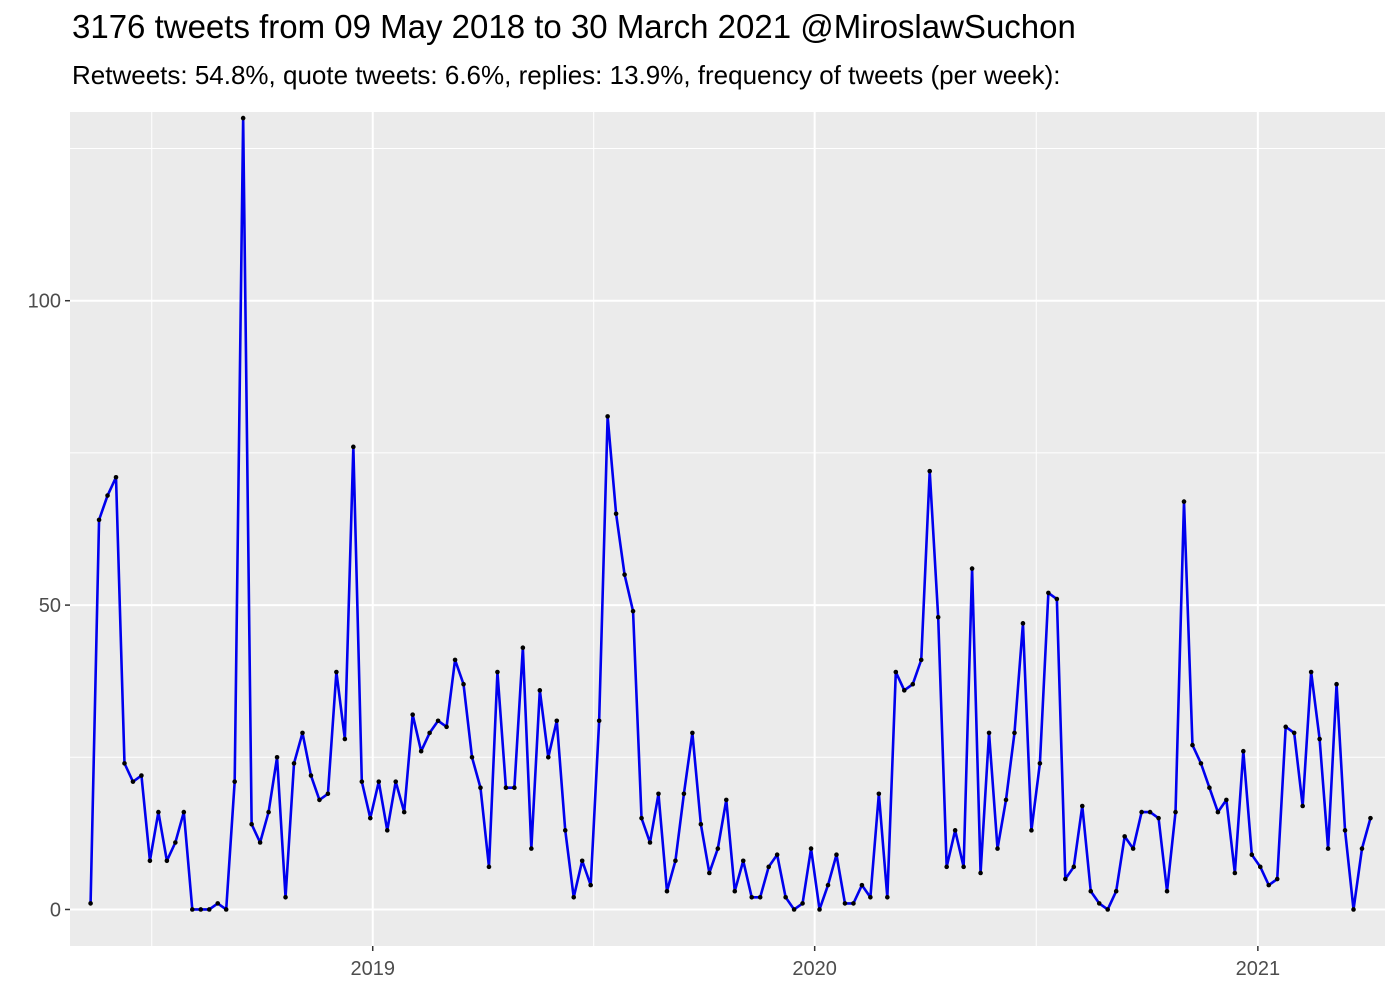  Describe the element at coordinates (814, 969) in the screenshot. I see `x-tick-label: 2020` at that location.